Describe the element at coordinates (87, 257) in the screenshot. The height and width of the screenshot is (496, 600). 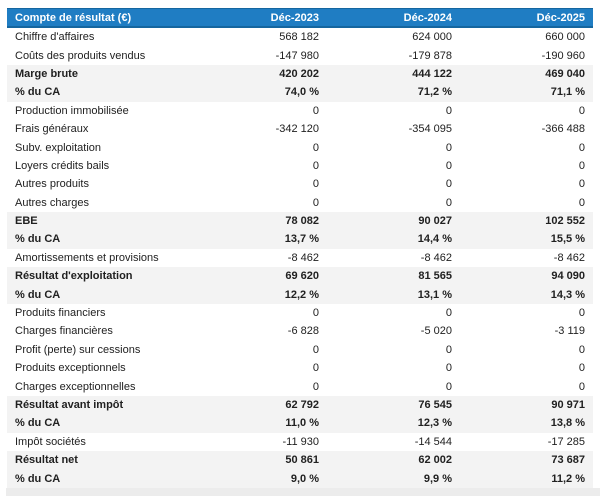
I see `row-label: Amortissements et provisions` at that location.